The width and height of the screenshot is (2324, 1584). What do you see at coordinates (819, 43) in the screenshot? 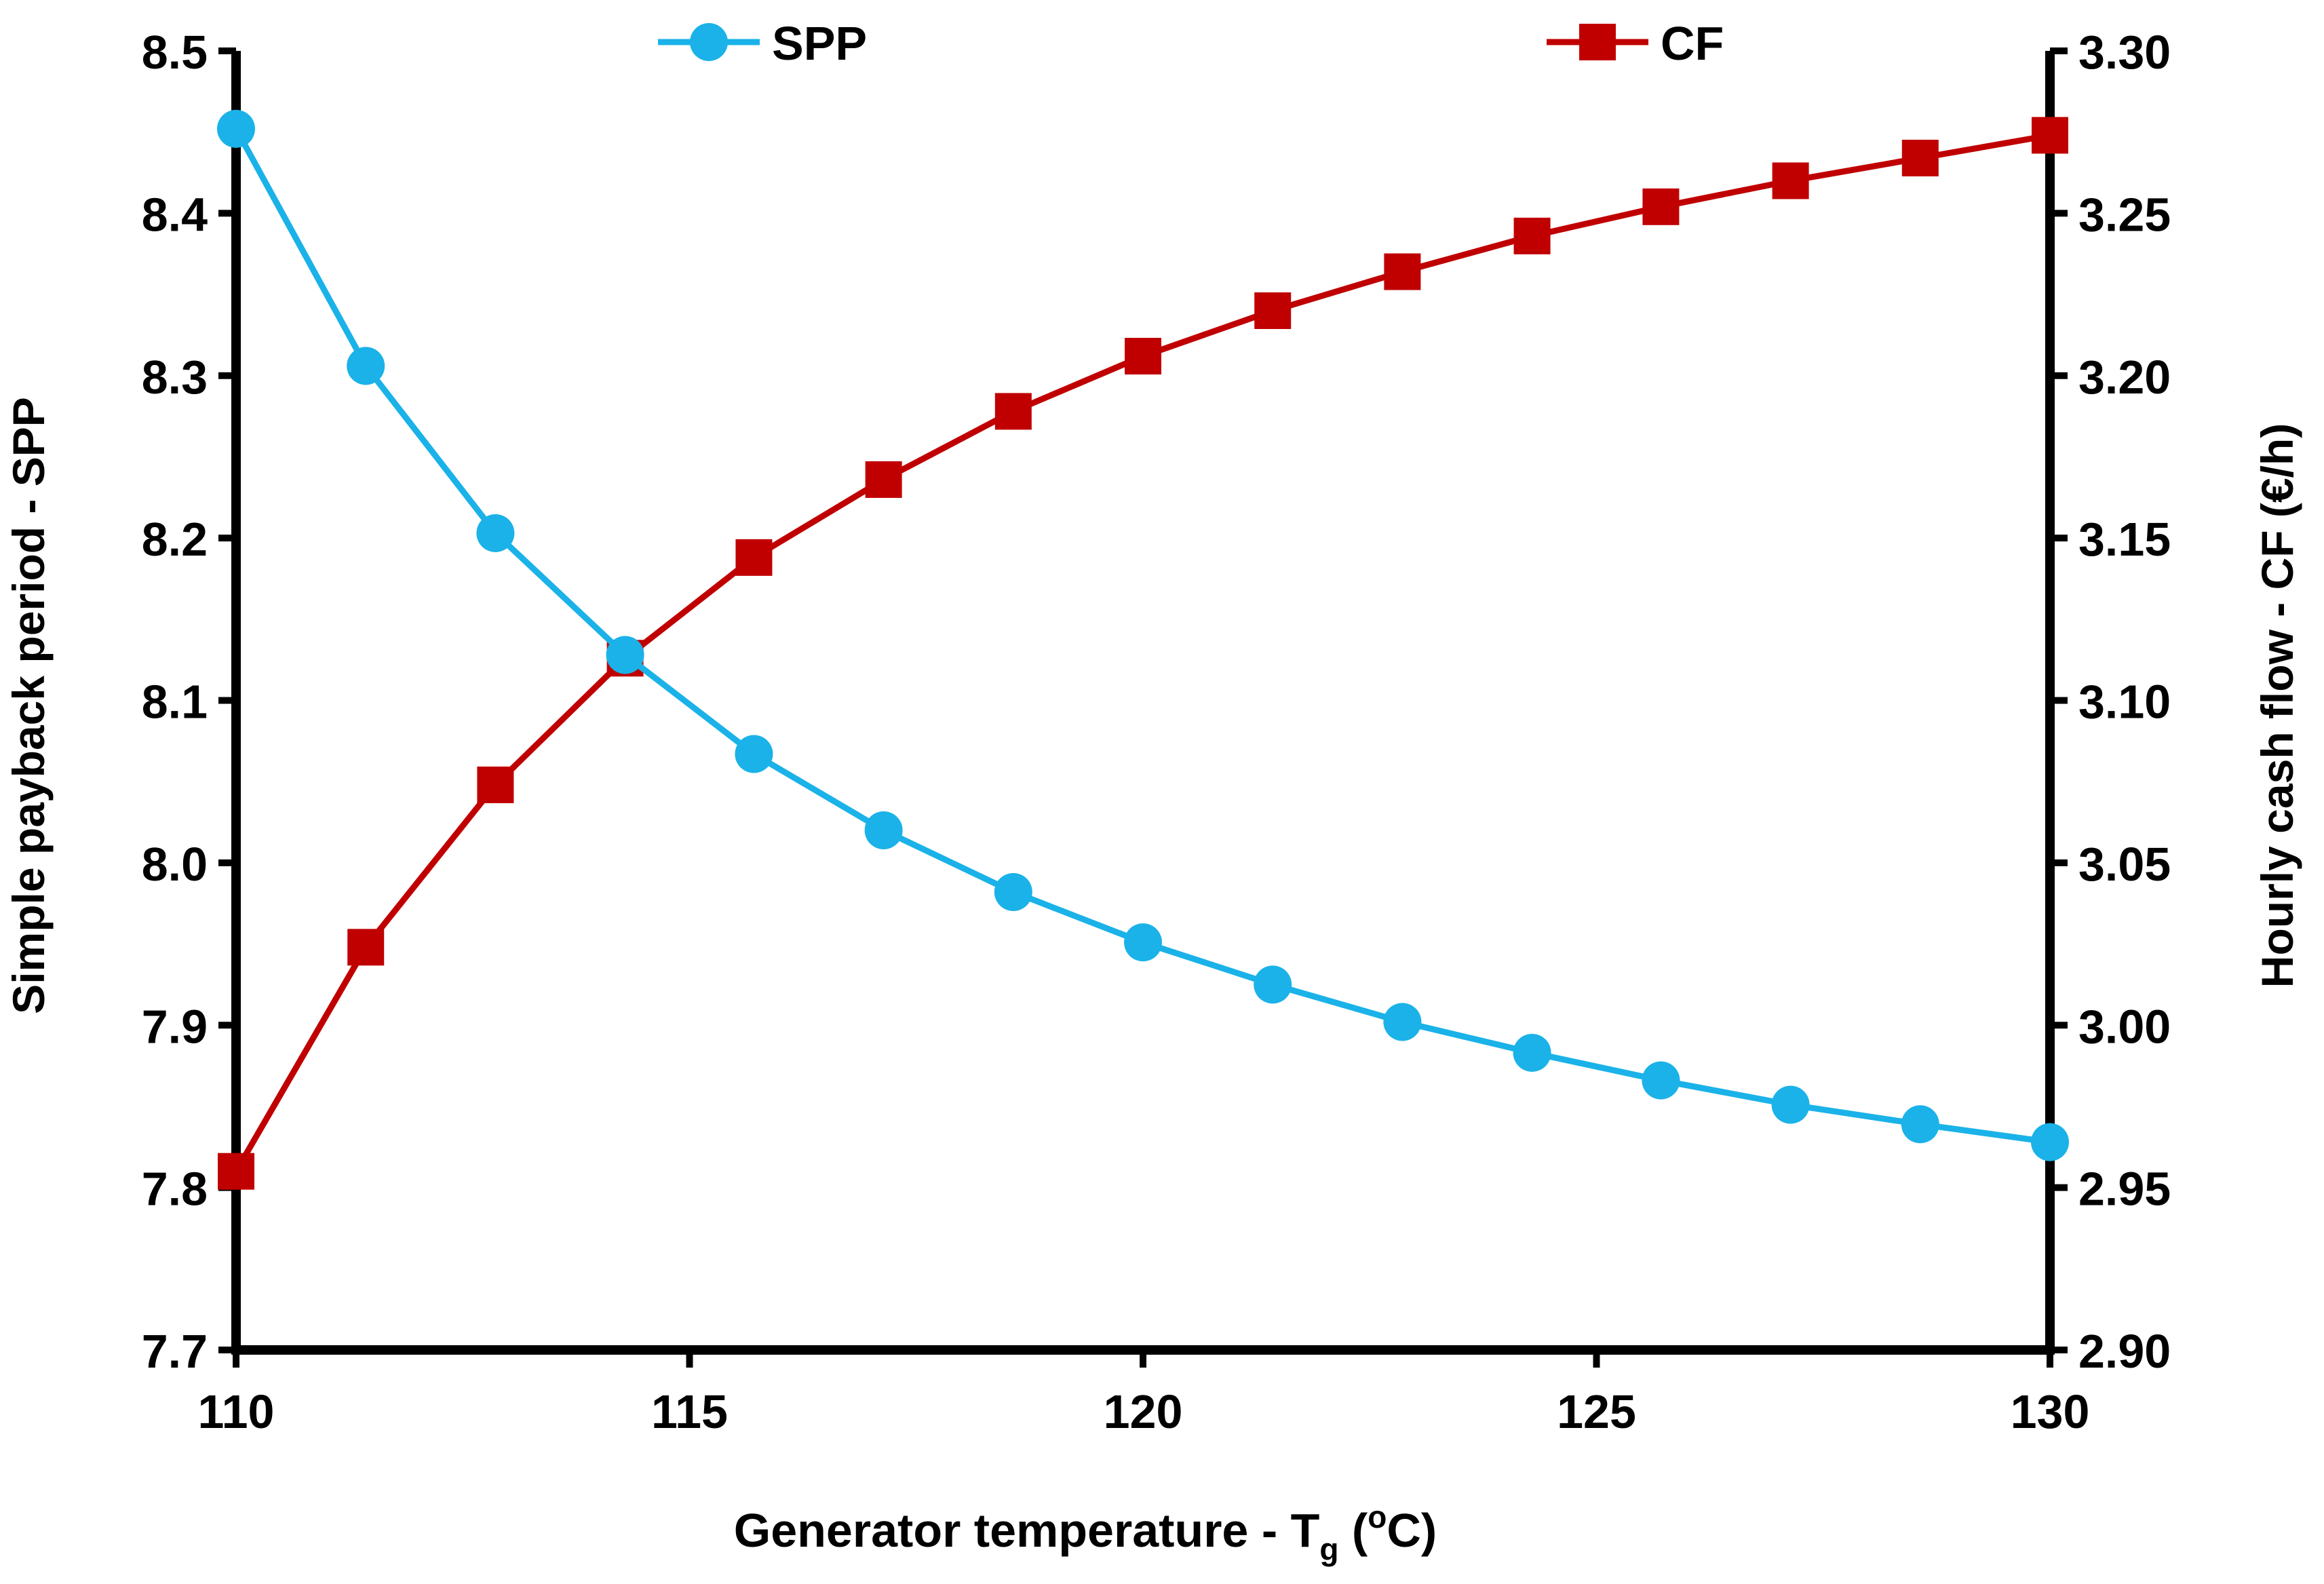
I see `legend-label-spp: SPP` at bounding box center [819, 43].